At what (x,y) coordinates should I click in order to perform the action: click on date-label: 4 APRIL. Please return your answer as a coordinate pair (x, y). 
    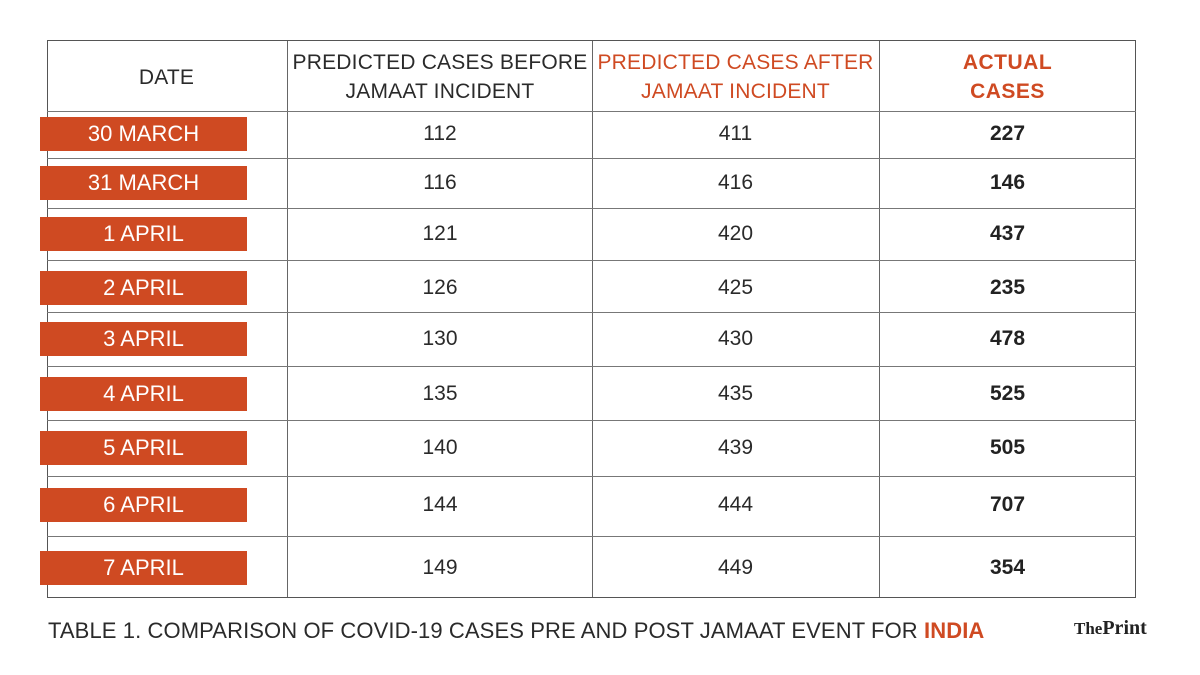
    Looking at the image, I should click on (143, 394).